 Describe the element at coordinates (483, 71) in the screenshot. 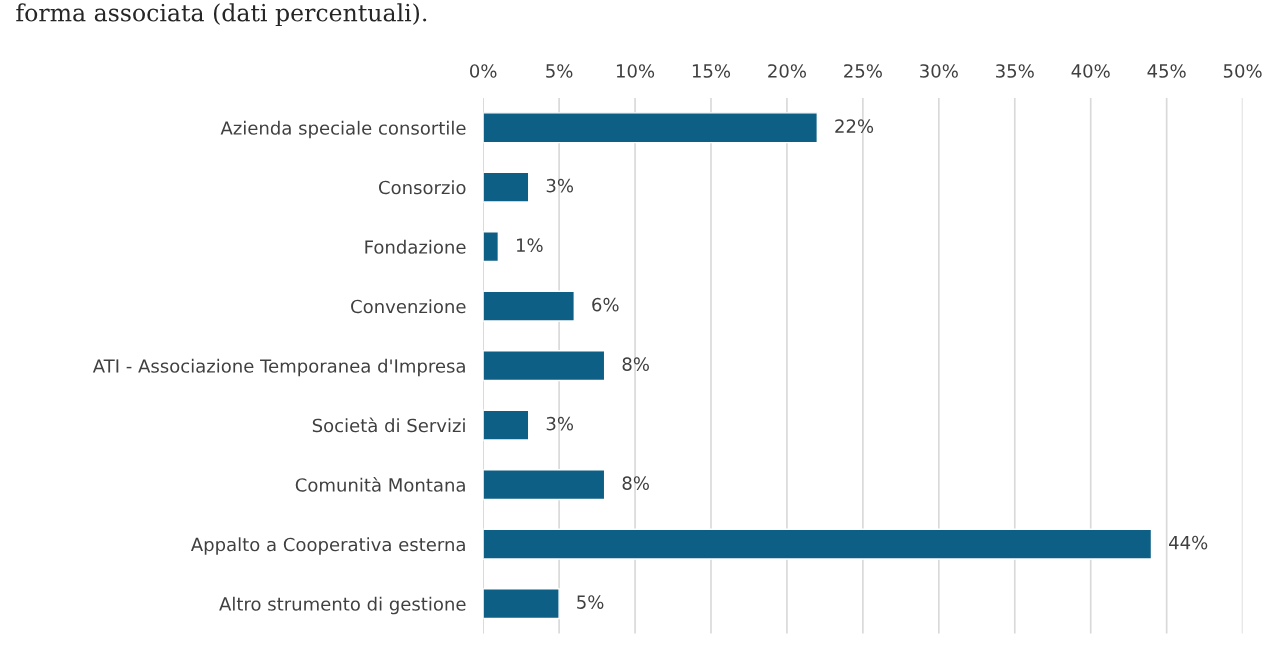

I see `x-tick-label: 0%` at that location.